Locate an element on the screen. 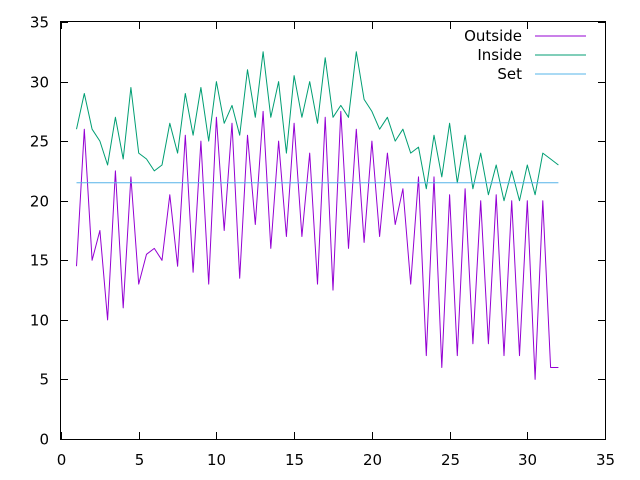  legend-label-outside: Outside is located at coordinates (493, 36).